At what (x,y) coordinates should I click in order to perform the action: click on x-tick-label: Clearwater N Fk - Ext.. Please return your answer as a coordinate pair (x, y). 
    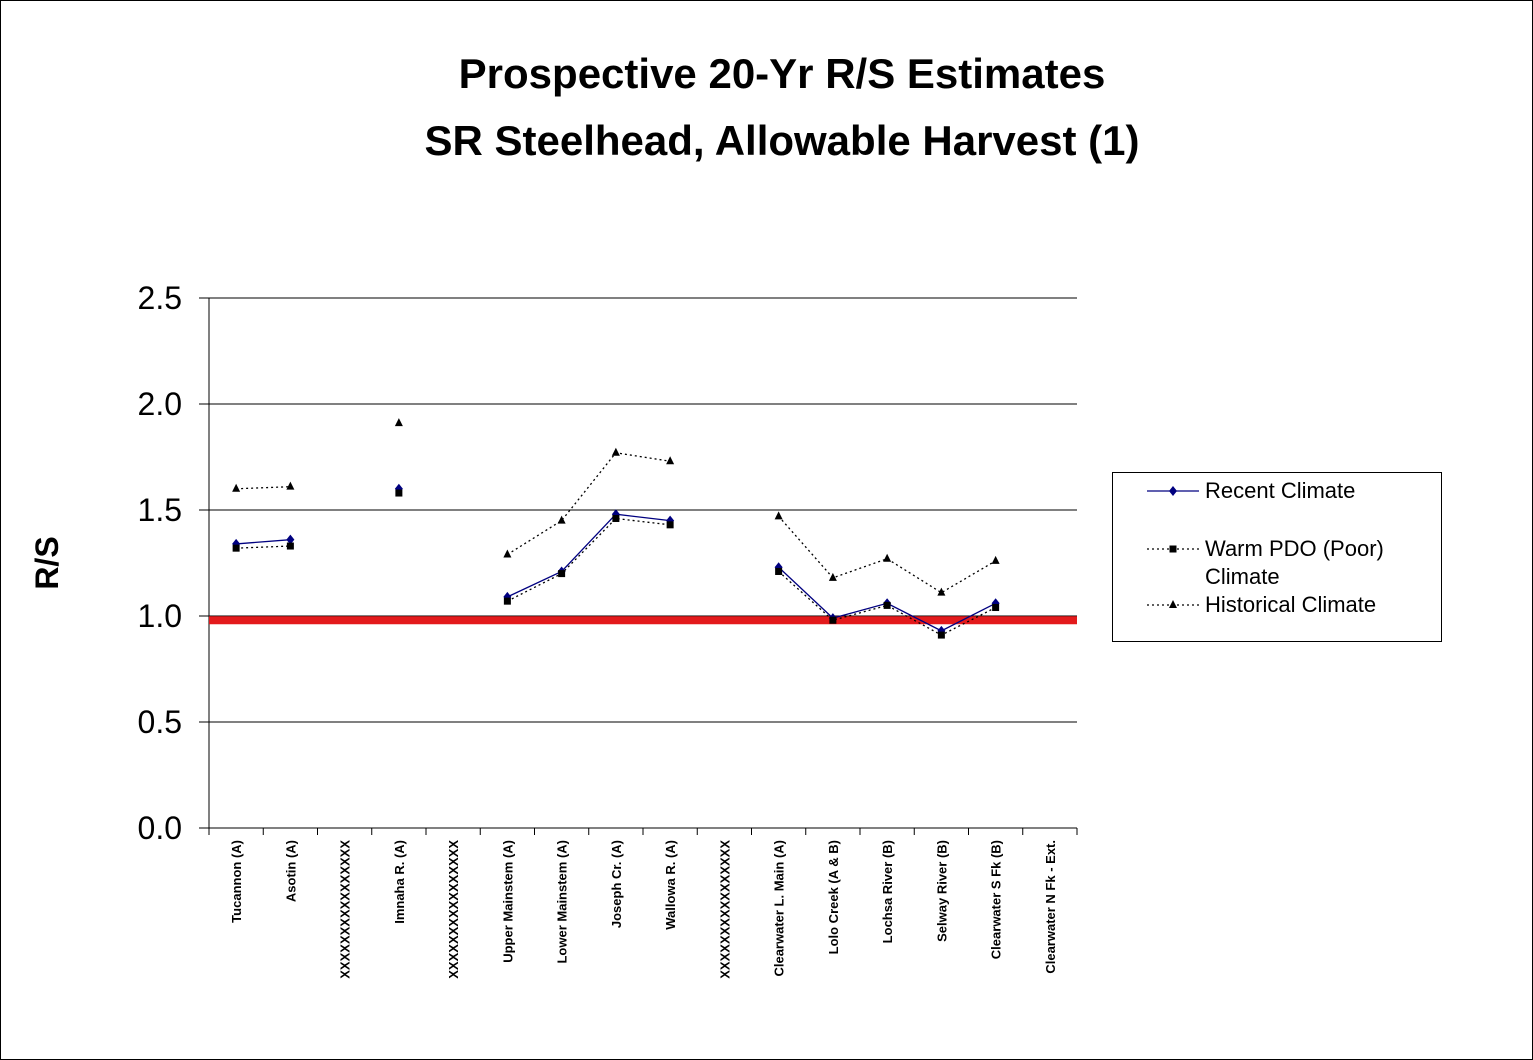
    Looking at the image, I should click on (1050, 907).